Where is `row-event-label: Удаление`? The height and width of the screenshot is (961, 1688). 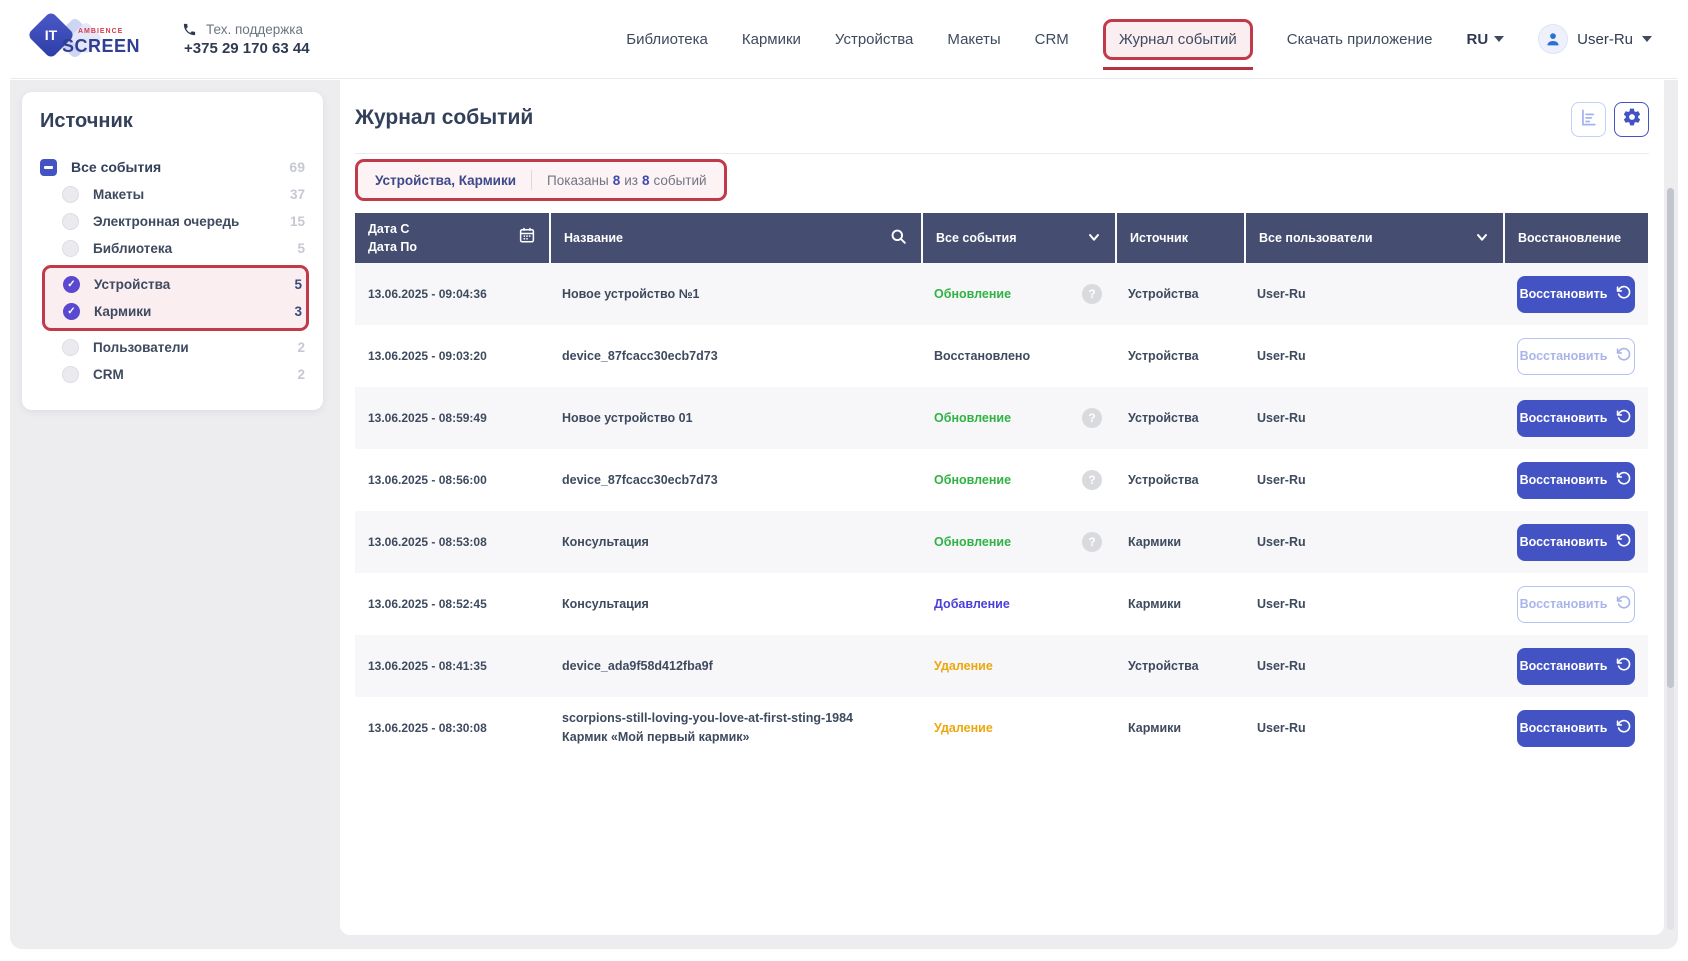
row-event-label: Удаление is located at coordinates (963, 728).